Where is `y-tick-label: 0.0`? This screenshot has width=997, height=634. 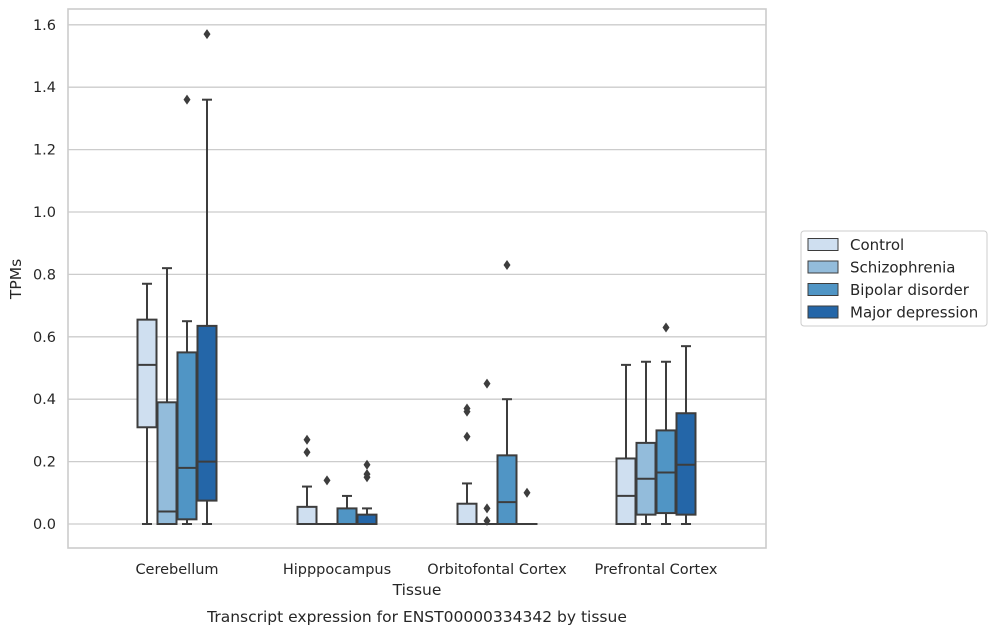 y-tick-label: 0.0 is located at coordinates (44, 525).